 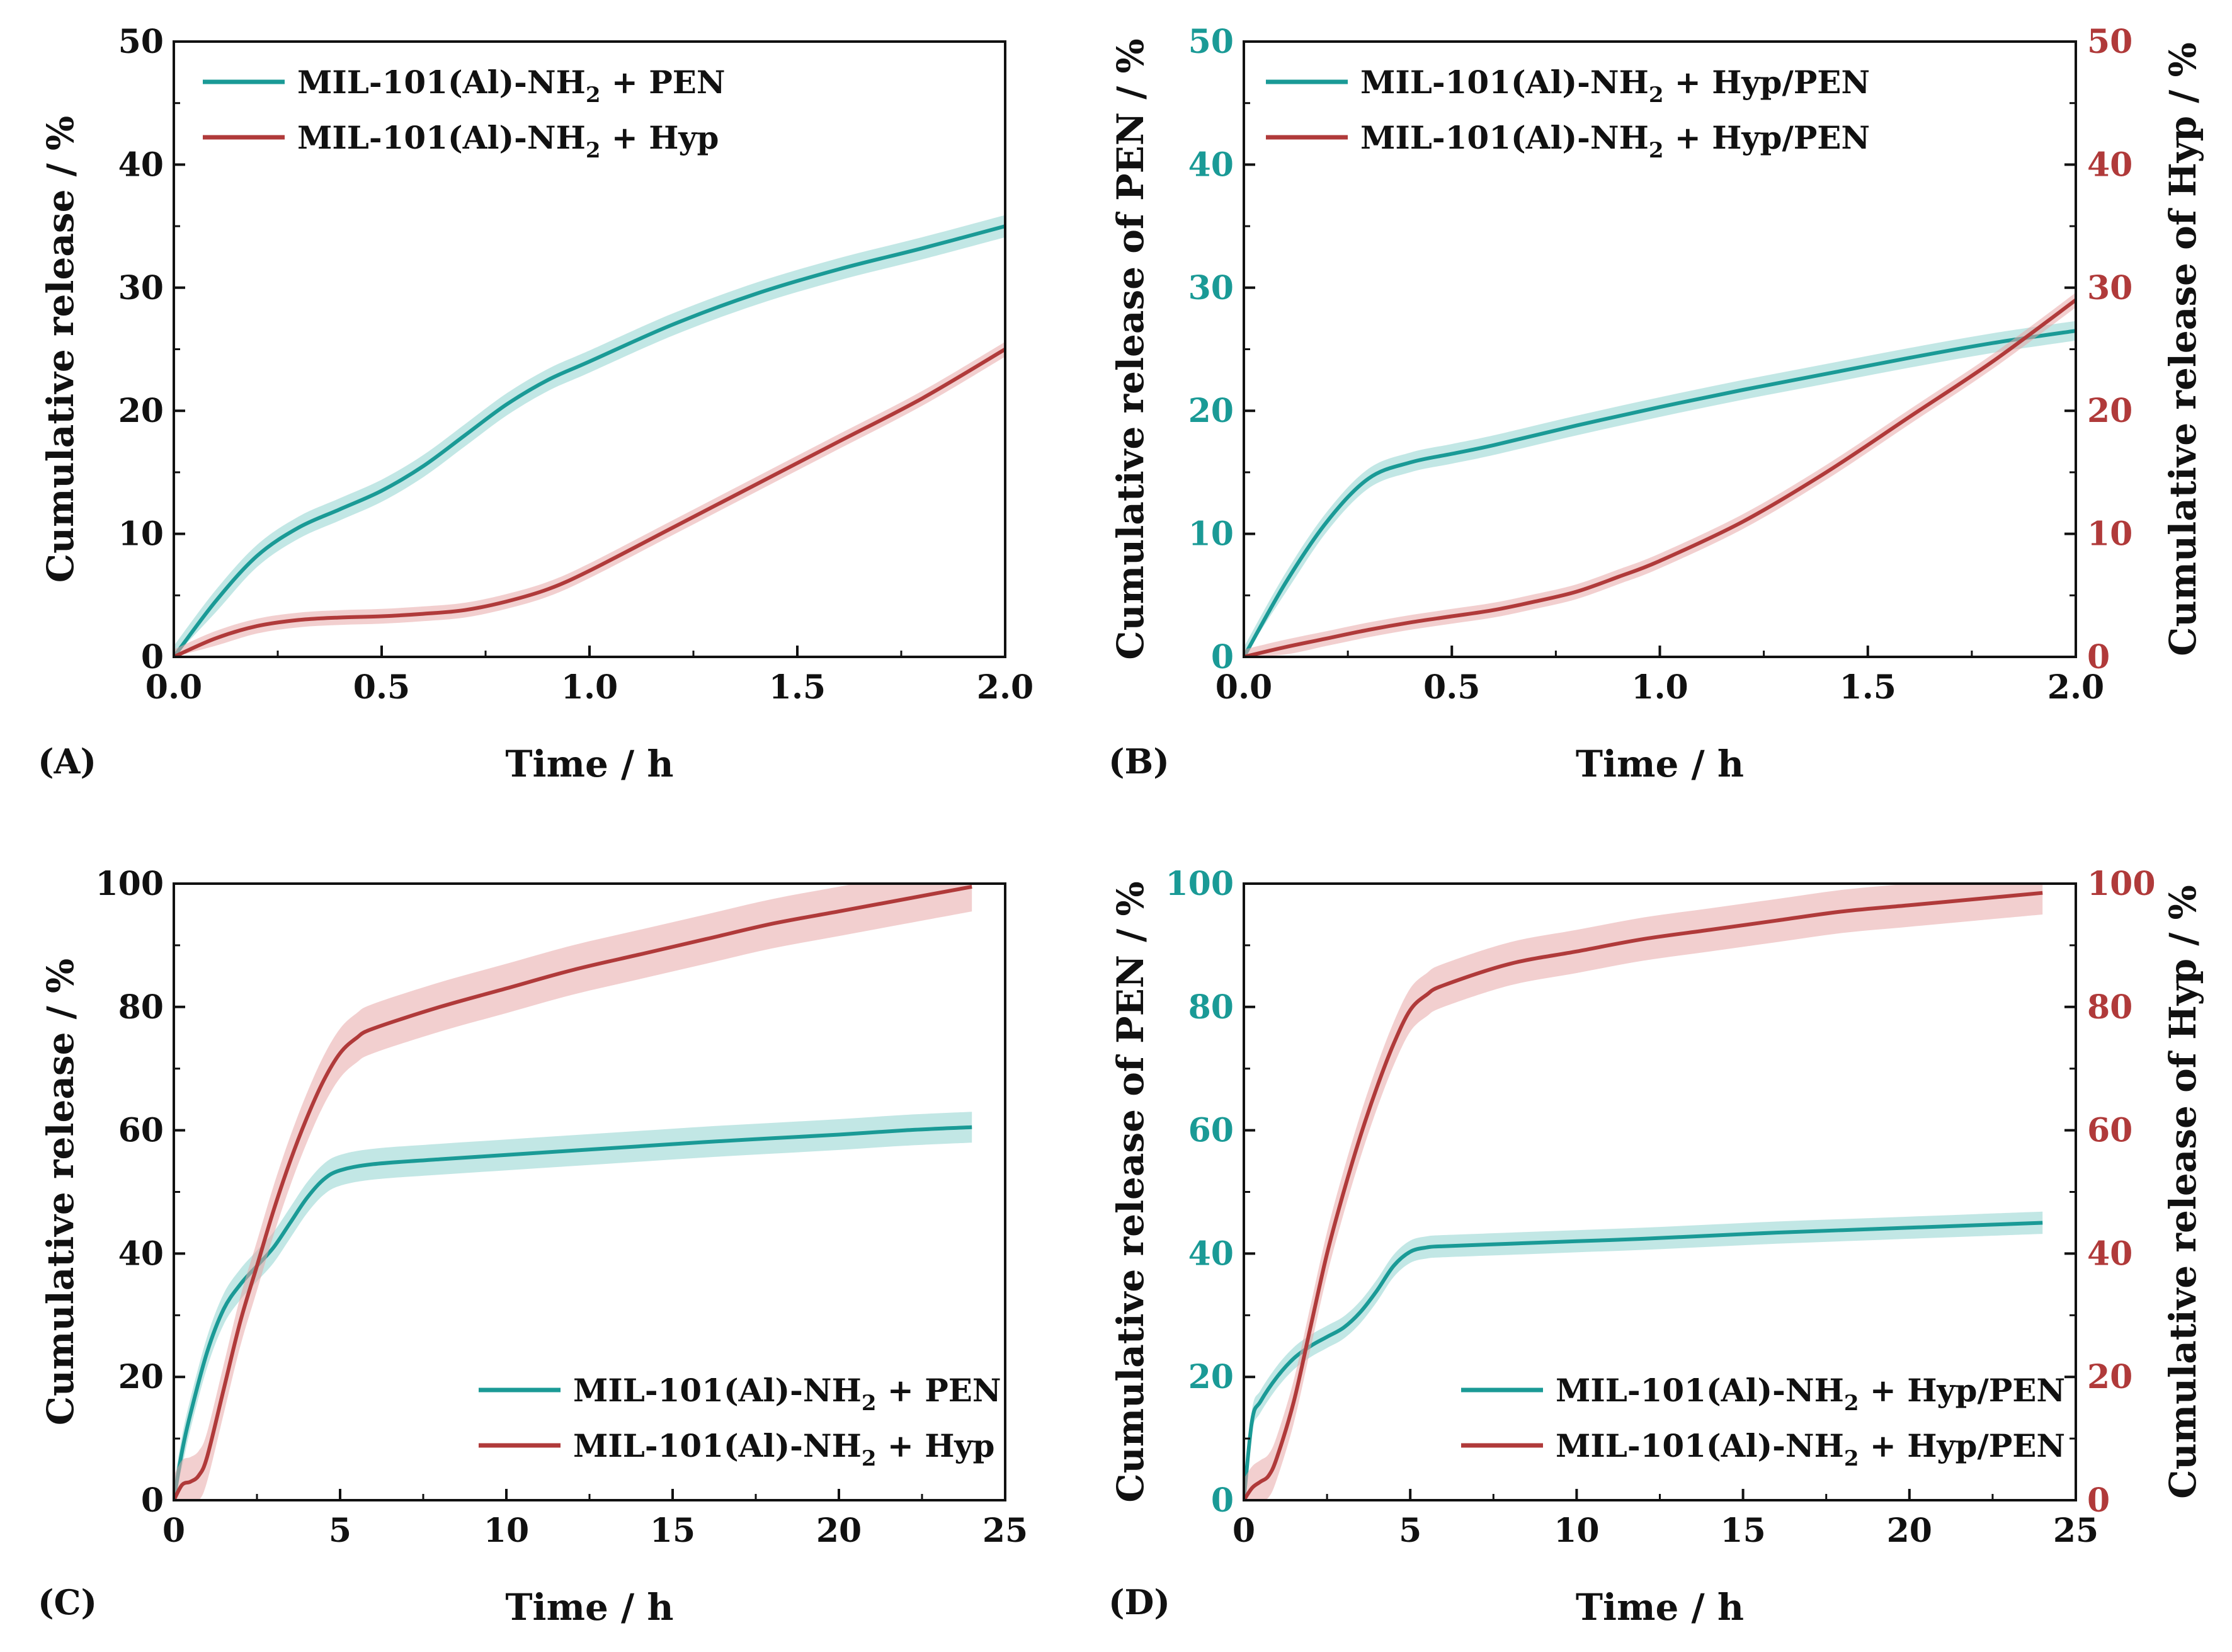 What do you see at coordinates (2109, 288) in the screenshot?
I see `y-right-tick-label: 30` at bounding box center [2109, 288].